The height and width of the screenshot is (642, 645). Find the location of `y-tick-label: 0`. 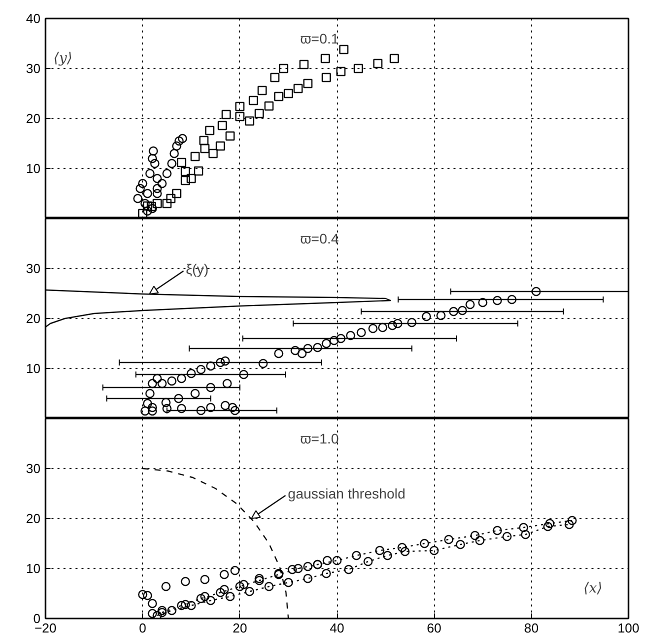

y-tick-label: 0 is located at coordinates (37, 618).